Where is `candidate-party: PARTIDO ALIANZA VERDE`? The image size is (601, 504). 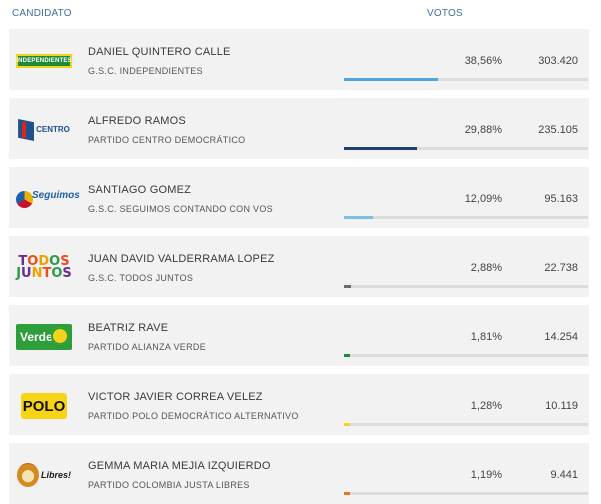
candidate-party: PARTIDO ALIANZA VERDE is located at coordinates (147, 347).